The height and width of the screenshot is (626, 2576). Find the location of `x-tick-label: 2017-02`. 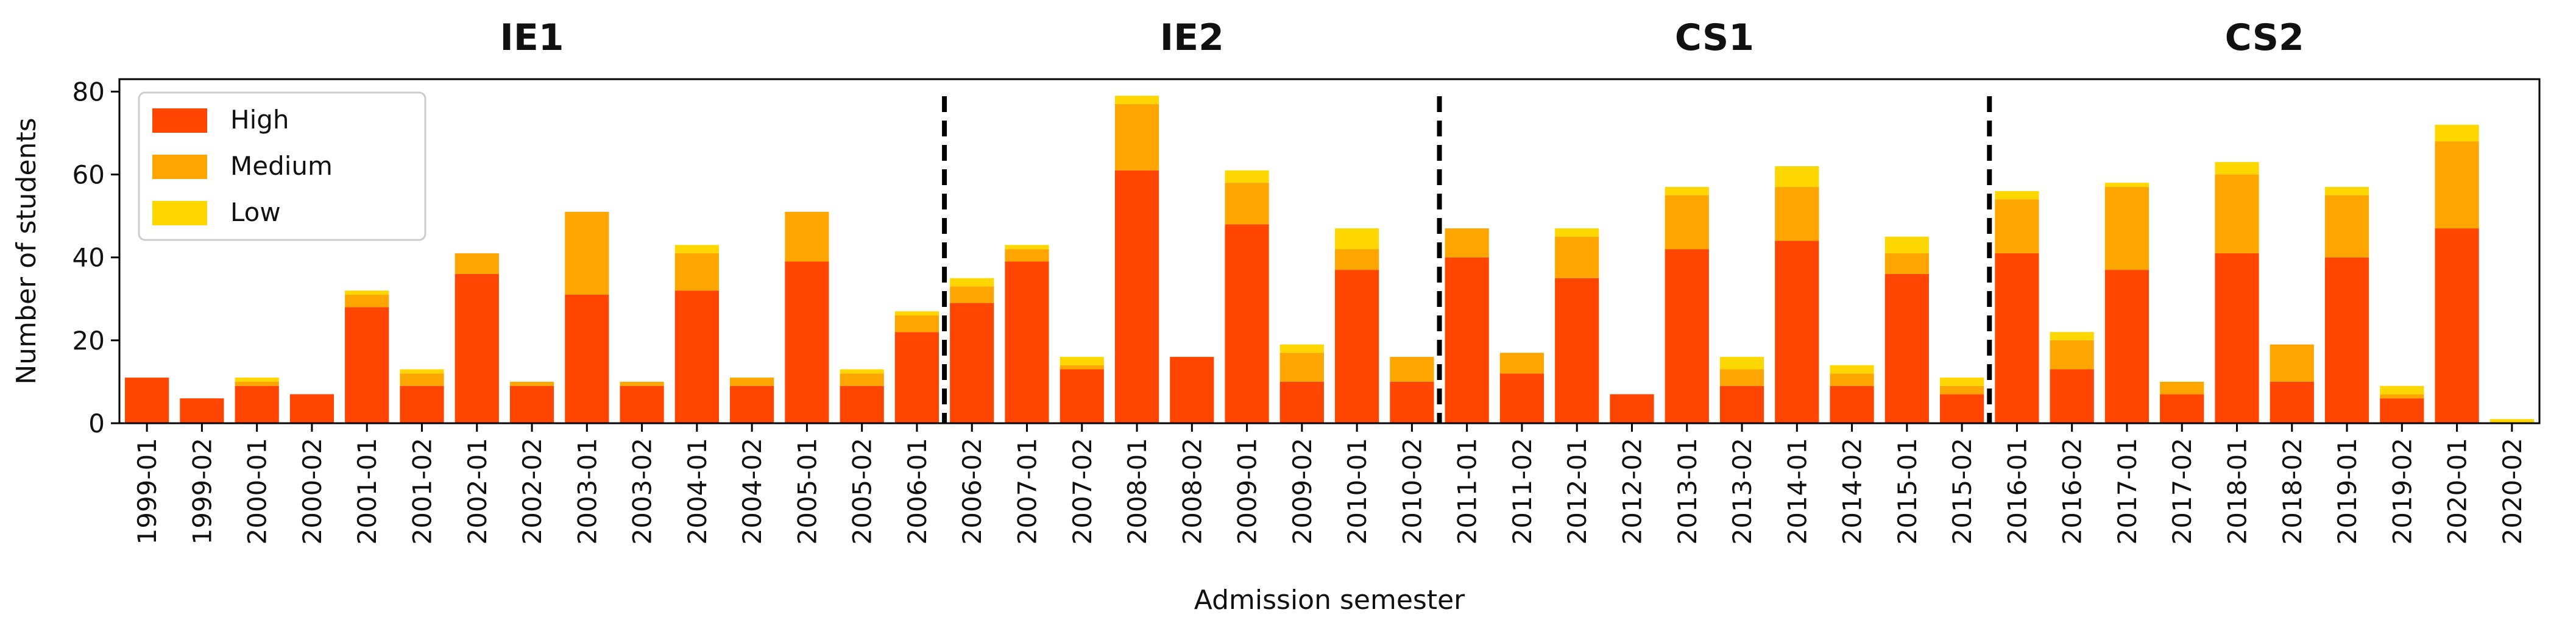

x-tick-label: 2017-02 is located at coordinates (2182, 491).